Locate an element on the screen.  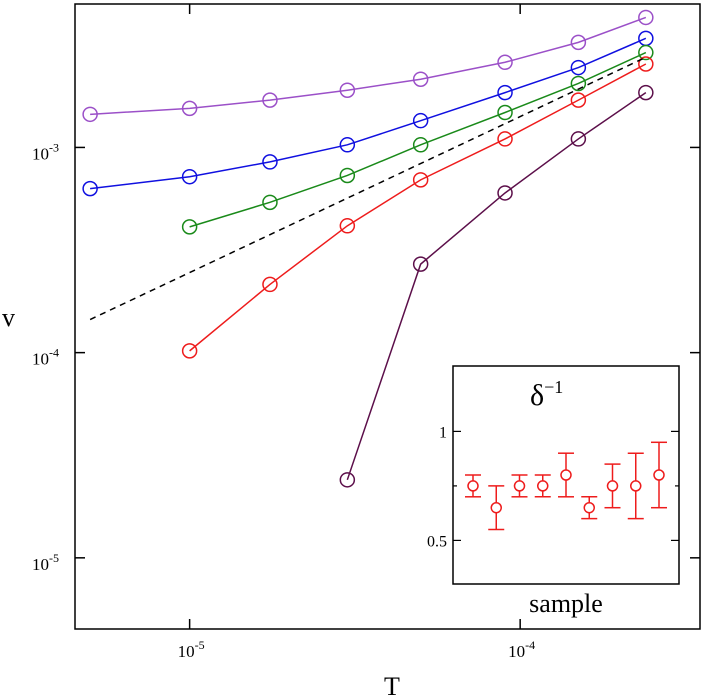
y-tick-label: 10⁻³ is located at coordinates (45, 151).